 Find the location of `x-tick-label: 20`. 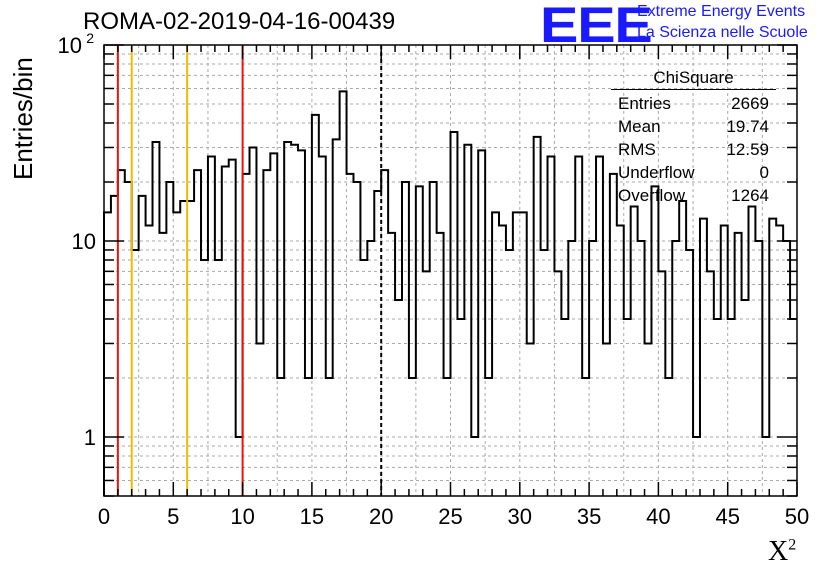

x-tick-label: 20 is located at coordinates (381, 516).